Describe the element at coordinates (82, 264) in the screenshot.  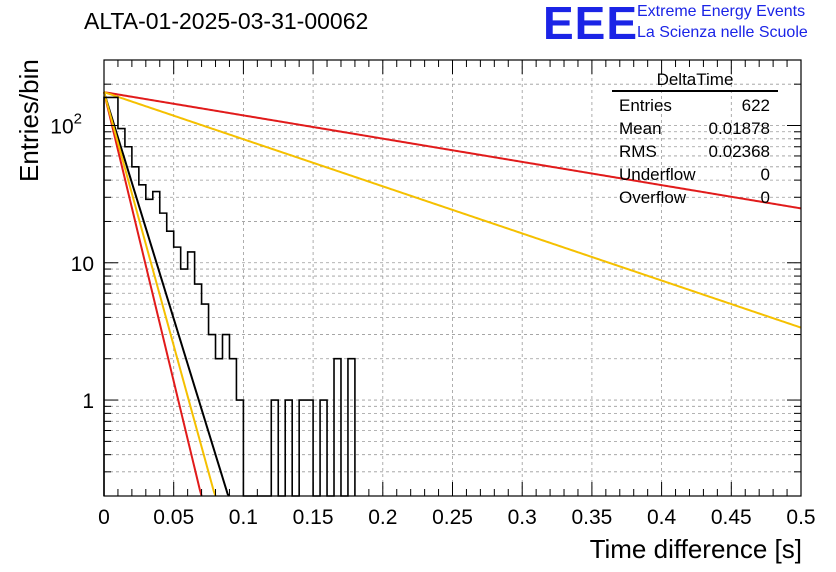
I see `y-tick-label: 10` at that location.